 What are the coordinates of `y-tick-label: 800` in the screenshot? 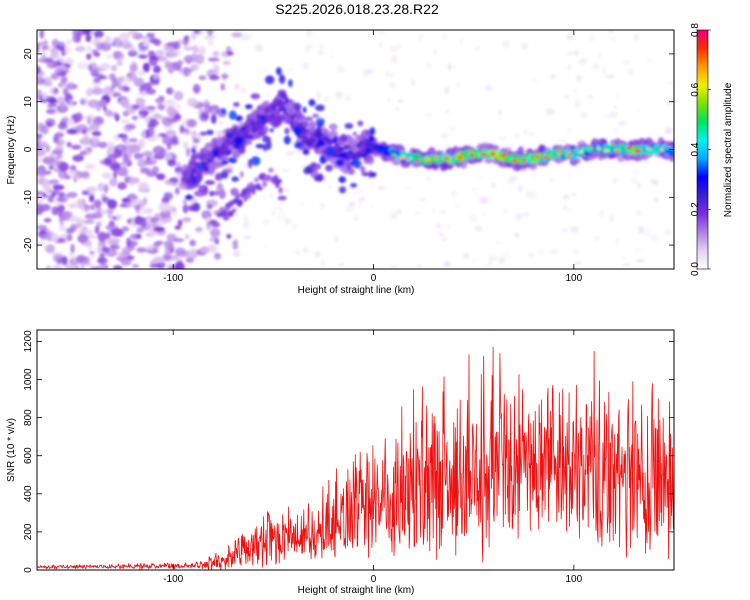 It's located at (28, 417).